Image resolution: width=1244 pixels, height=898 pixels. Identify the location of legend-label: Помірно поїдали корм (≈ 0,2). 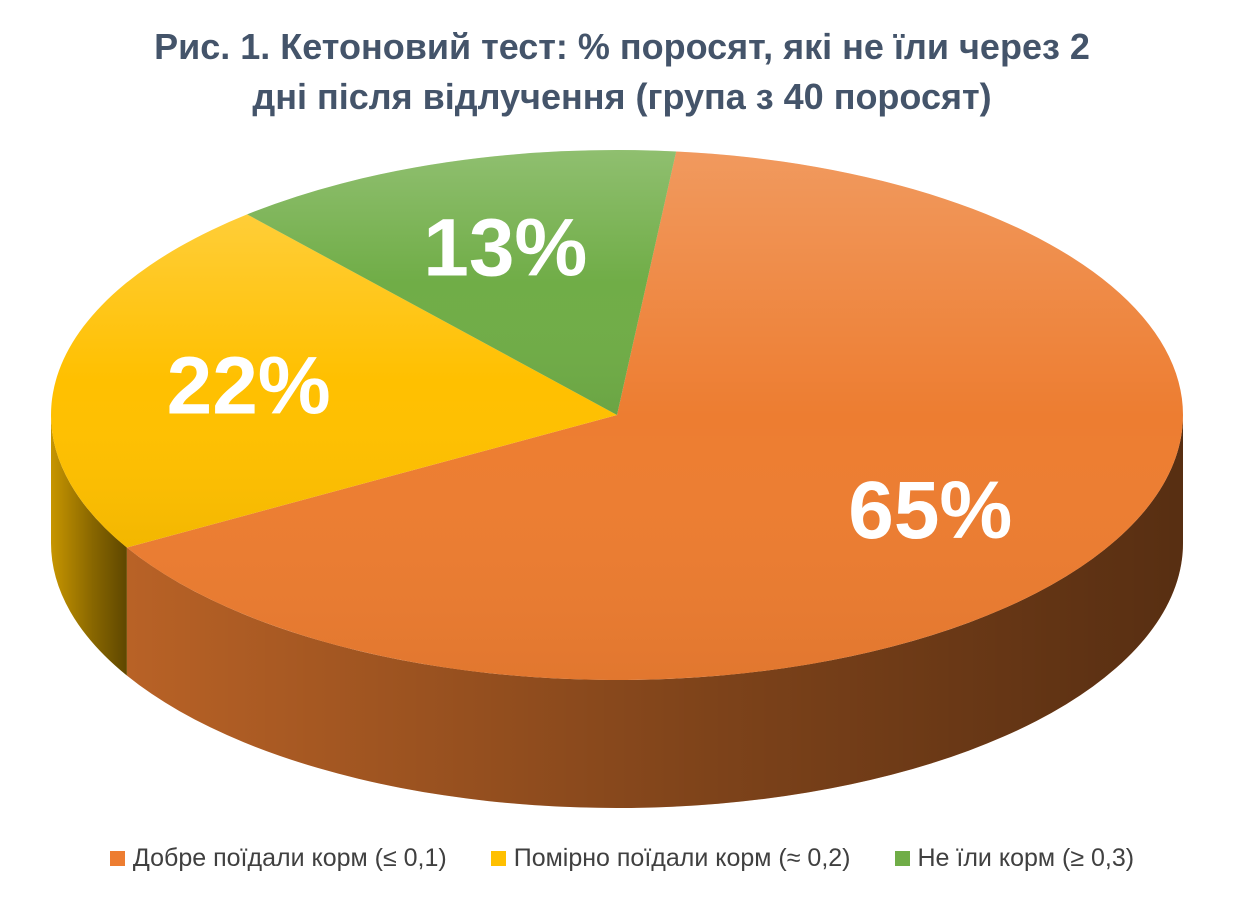
(682, 857).